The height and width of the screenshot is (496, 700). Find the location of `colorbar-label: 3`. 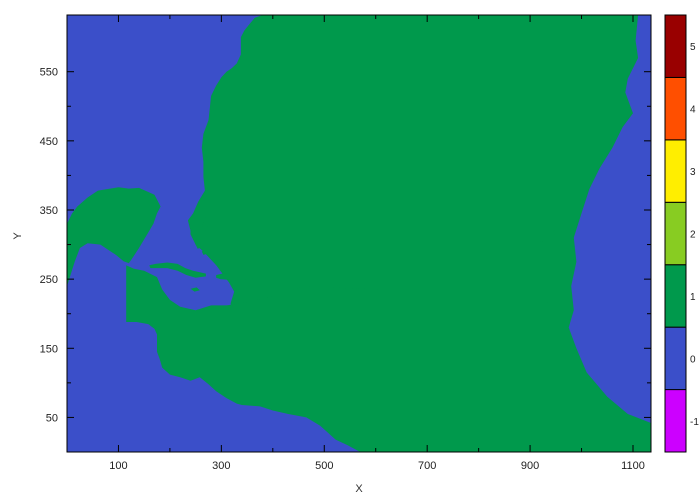

colorbar-label: 3 is located at coordinates (693, 172).